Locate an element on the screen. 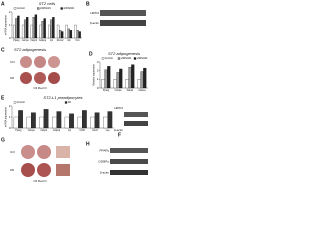  x-tick-label: Cd36 is located at coordinates (82, 131).